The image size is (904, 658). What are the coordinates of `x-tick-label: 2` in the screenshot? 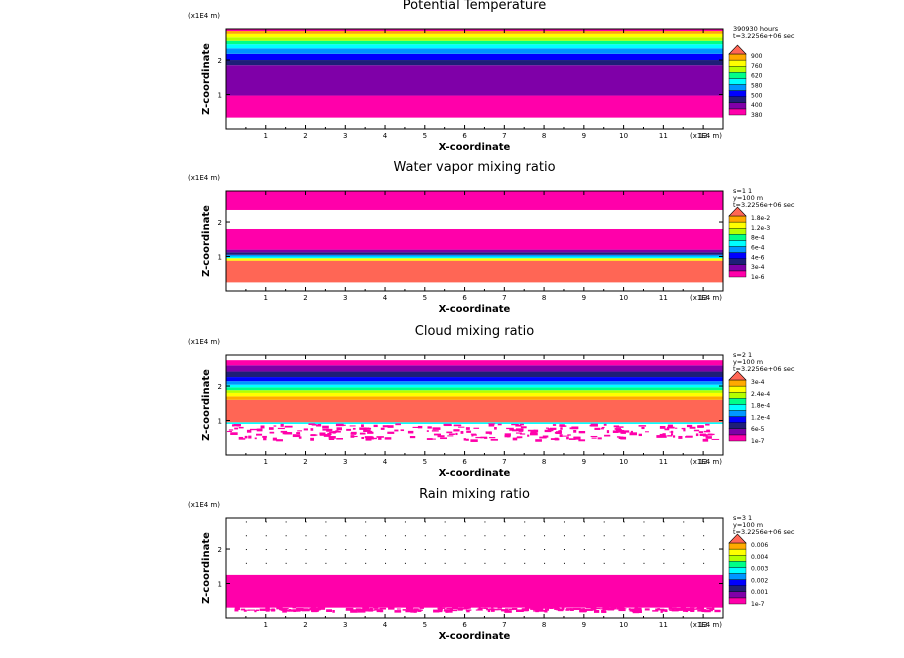 It's located at (305, 136).